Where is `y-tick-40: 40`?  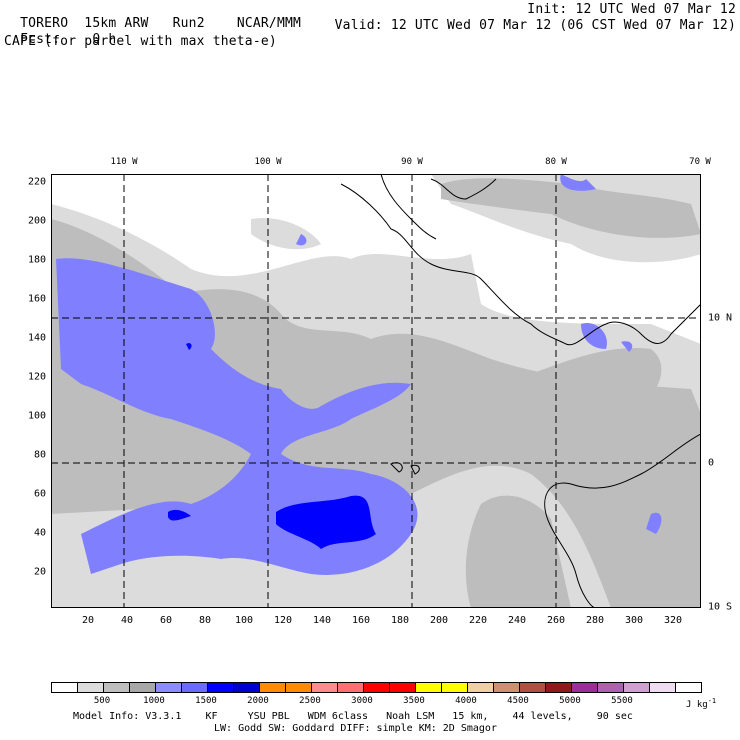
y-tick-40: 40 is located at coordinates (39, 533).